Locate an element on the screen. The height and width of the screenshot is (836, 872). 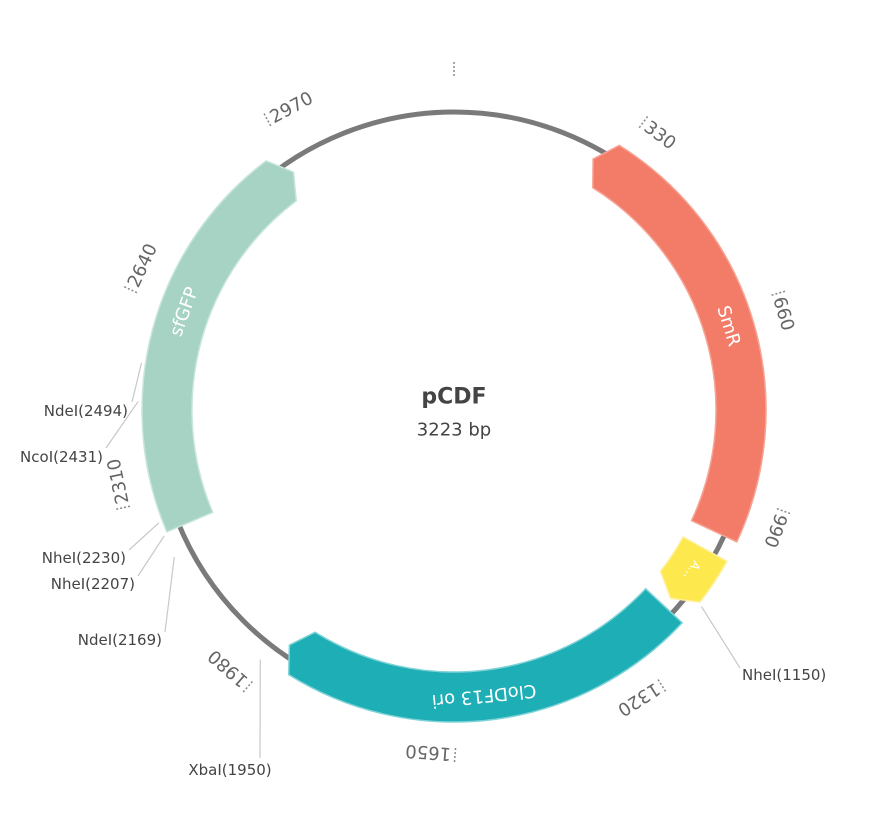
site-label: NcoI(2431) is located at coordinates (61, 457).